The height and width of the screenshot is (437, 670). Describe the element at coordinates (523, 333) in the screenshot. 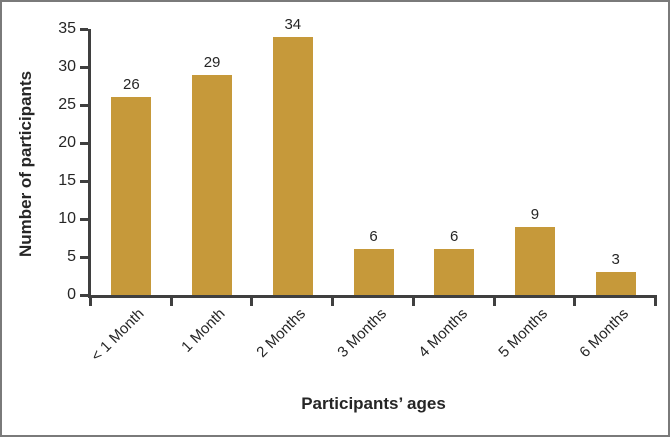

I see `x-axis-category-label: 5 Months` at that location.